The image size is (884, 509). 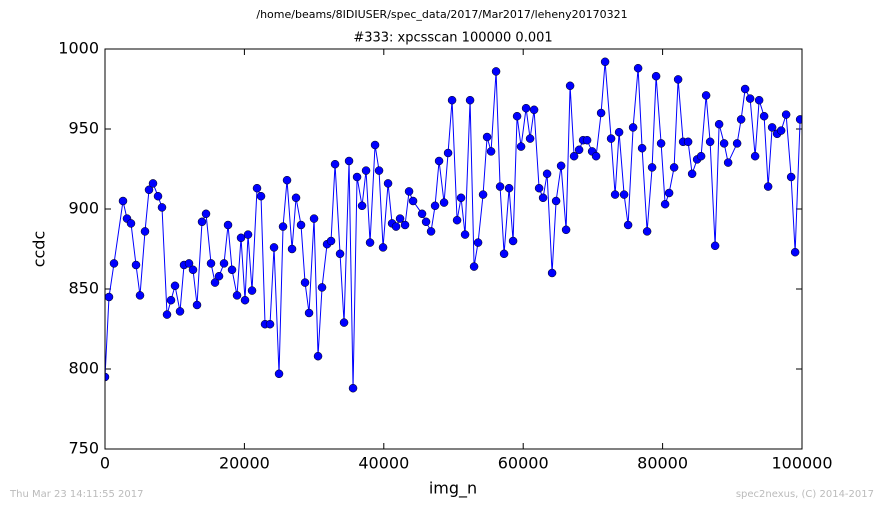 I want to click on y-tick-label: 850, so click(x=83, y=288).